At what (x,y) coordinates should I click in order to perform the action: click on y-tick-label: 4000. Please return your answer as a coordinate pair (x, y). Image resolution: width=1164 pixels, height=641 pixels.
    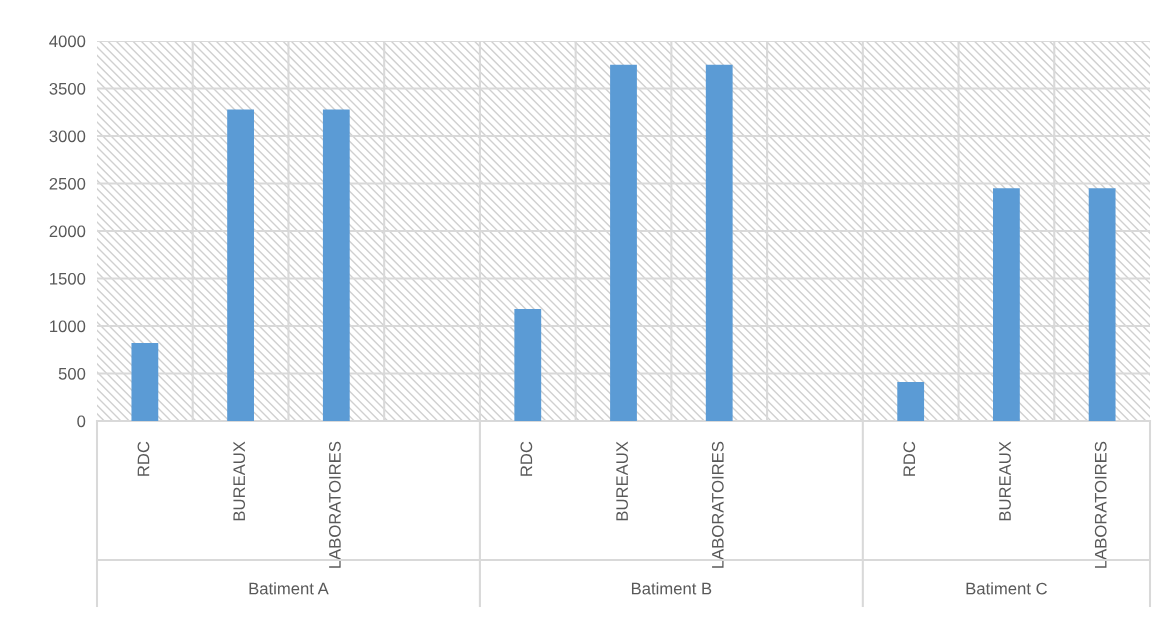
    Looking at the image, I should click on (67, 41).